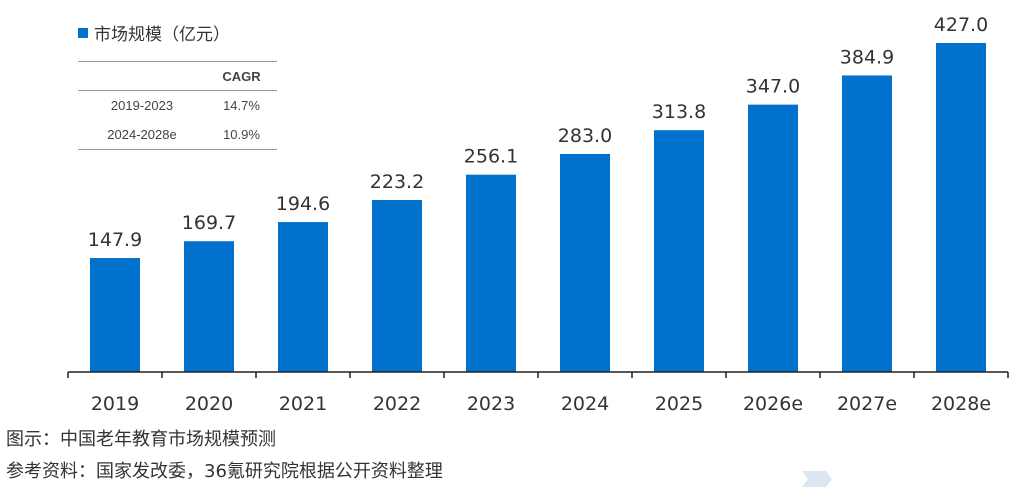 The height and width of the screenshot is (493, 1017). What do you see at coordinates (224, 471) in the screenshot?
I see `source-caption: 参考资料：国家发改委，36氪研究院根据公开资料整理` at bounding box center [224, 471].